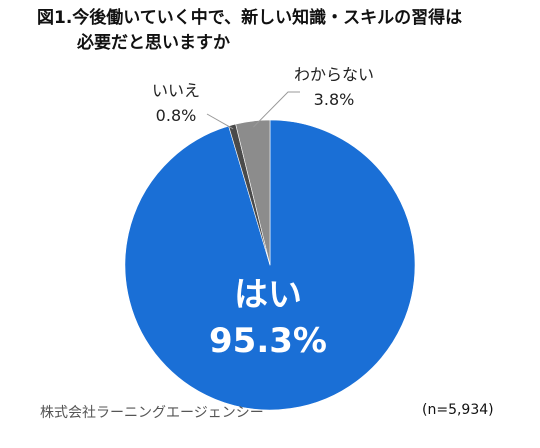 This screenshot has width=540, height=448. What do you see at coordinates (458, 410) in the screenshot?
I see `sample-size: (n=5,934)` at bounding box center [458, 410].